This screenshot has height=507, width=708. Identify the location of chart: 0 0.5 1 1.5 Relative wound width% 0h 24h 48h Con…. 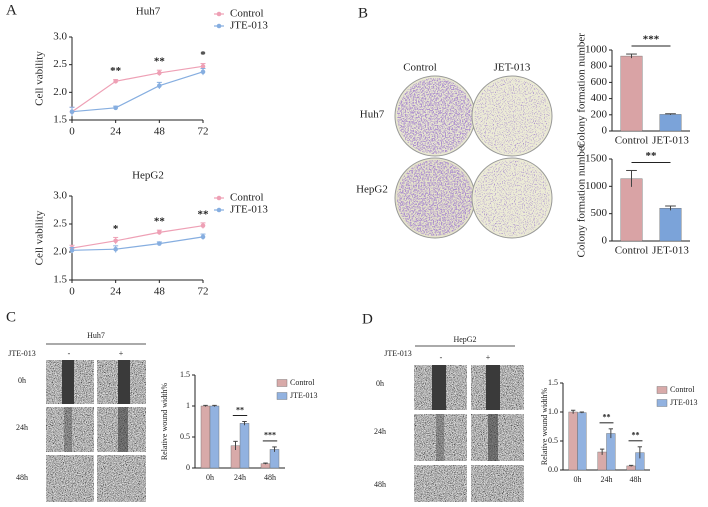
(239, 426).